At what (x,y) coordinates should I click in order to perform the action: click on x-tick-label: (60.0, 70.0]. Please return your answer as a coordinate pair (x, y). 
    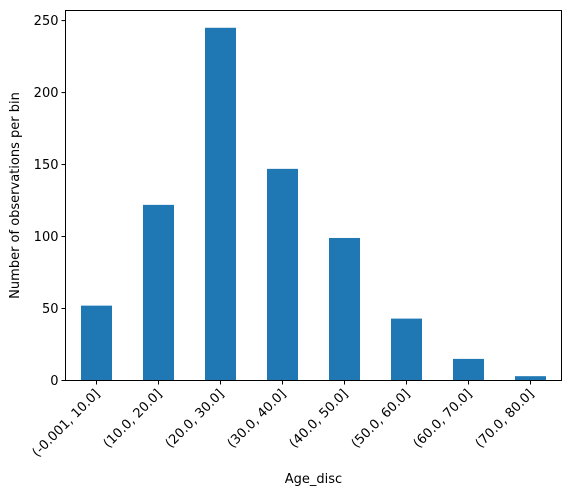
    Looking at the image, I should click on (443, 419).